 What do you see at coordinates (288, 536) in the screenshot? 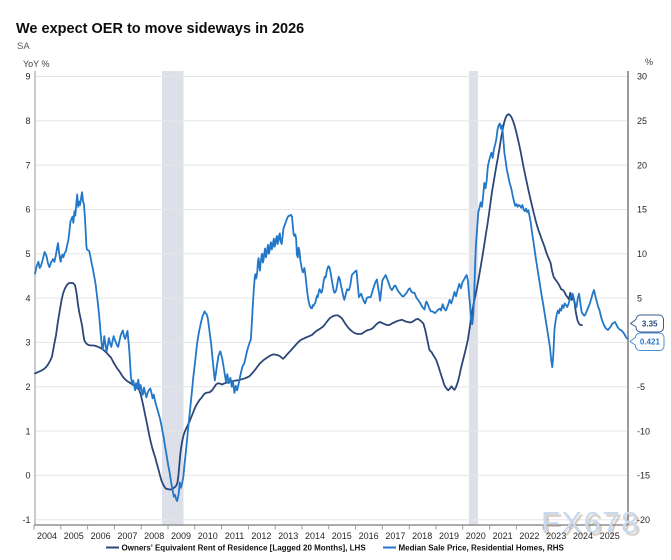
I see `svg-text: 2013` at bounding box center [288, 536].